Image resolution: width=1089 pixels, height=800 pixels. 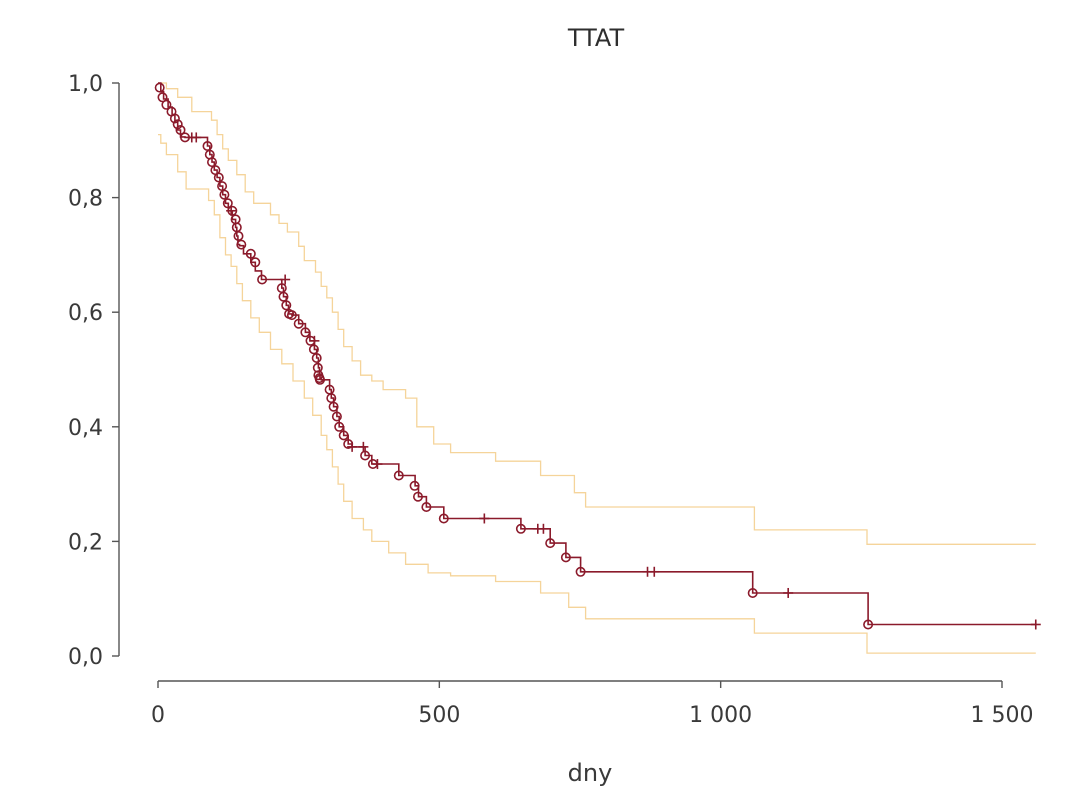 I want to click on chart-title: TTAT, so click(x=596, y=38).